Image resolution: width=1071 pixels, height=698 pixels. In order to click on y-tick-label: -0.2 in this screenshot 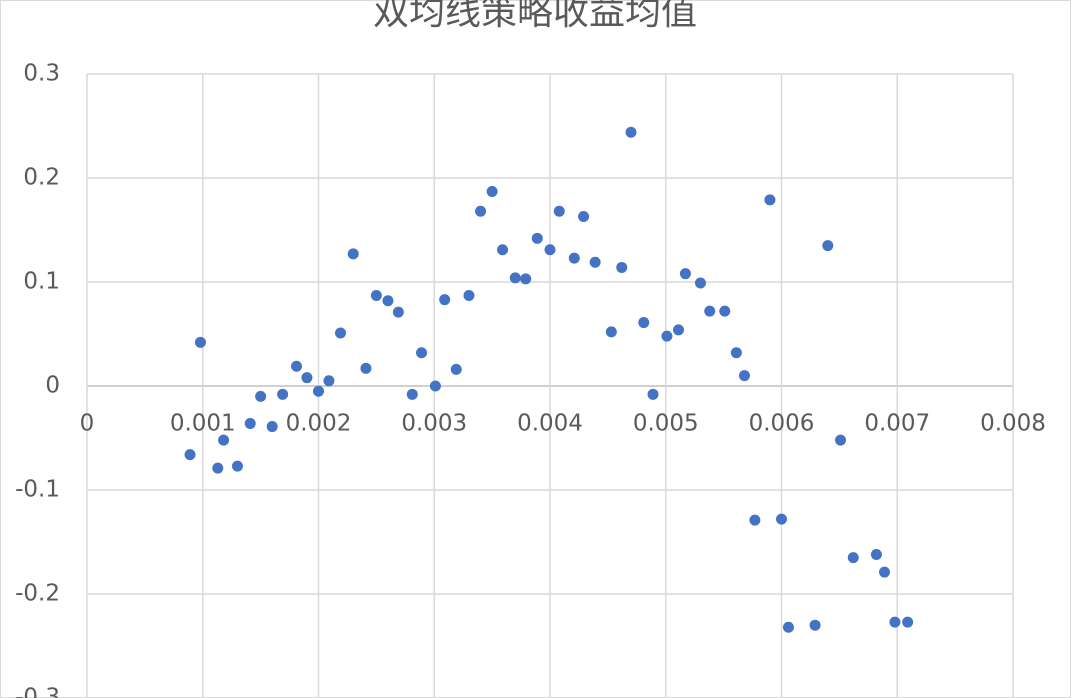, I will do `click(37, 594)`.